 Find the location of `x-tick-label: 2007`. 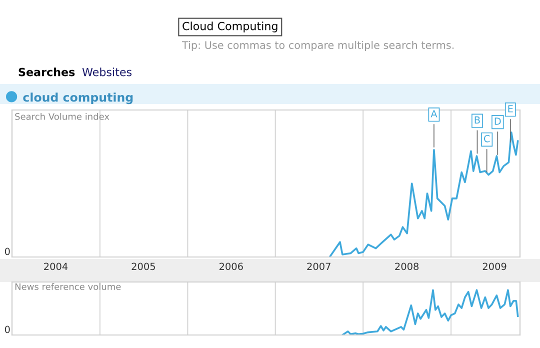

x-tick-label: 2007 is located at coordinates (318, 266).